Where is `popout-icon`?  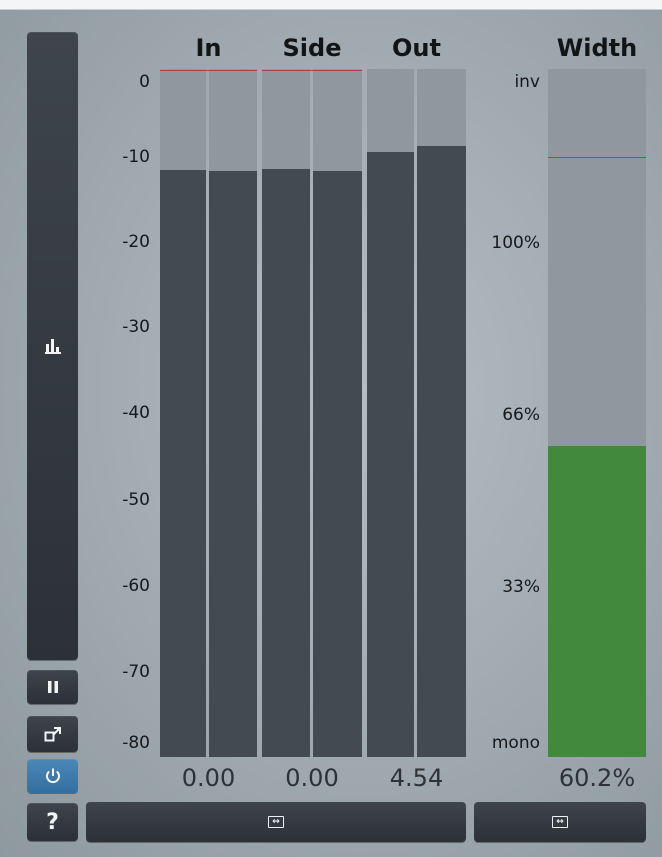
popout-icon is located at coordinates (52, 734).